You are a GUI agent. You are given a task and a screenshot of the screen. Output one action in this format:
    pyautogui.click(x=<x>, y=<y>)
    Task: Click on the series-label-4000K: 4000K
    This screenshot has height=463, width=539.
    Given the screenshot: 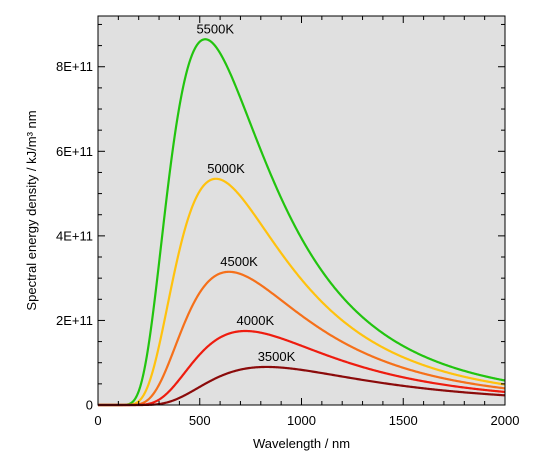 What is the action you would take?
    pyautogui.click(x=256, y=320)
    